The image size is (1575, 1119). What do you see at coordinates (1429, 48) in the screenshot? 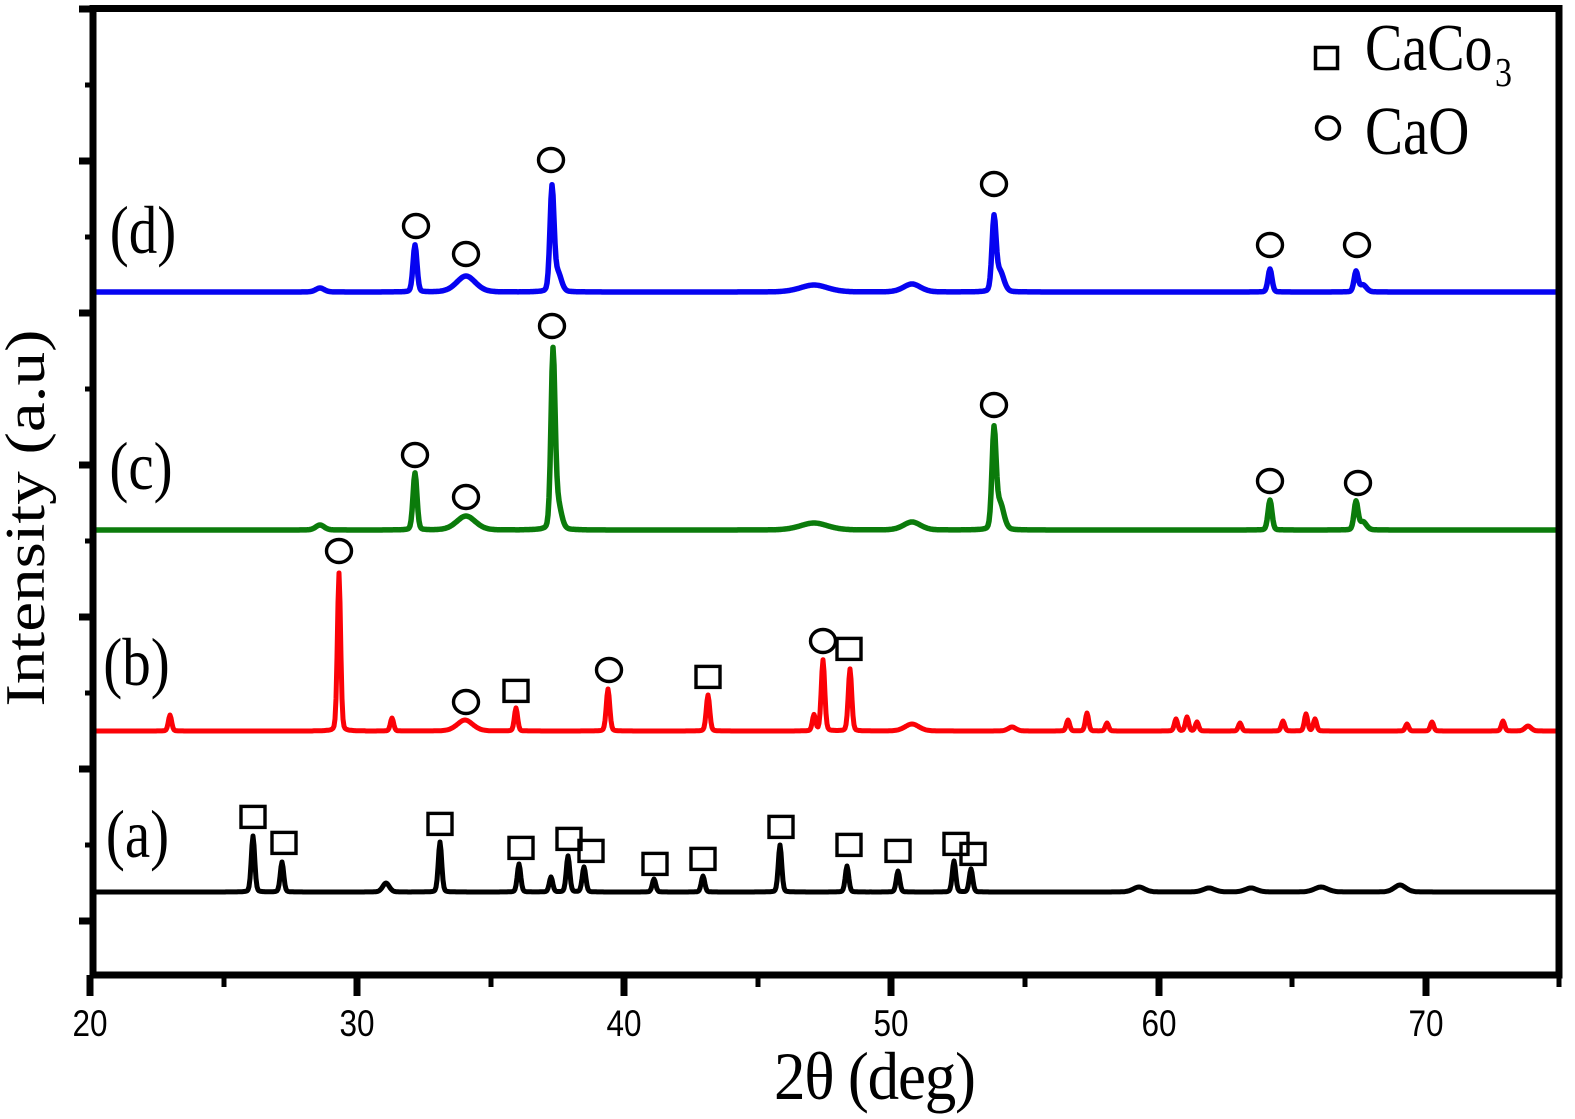
I see `svg-text: CaCo` at bounding box center [1429, 48].